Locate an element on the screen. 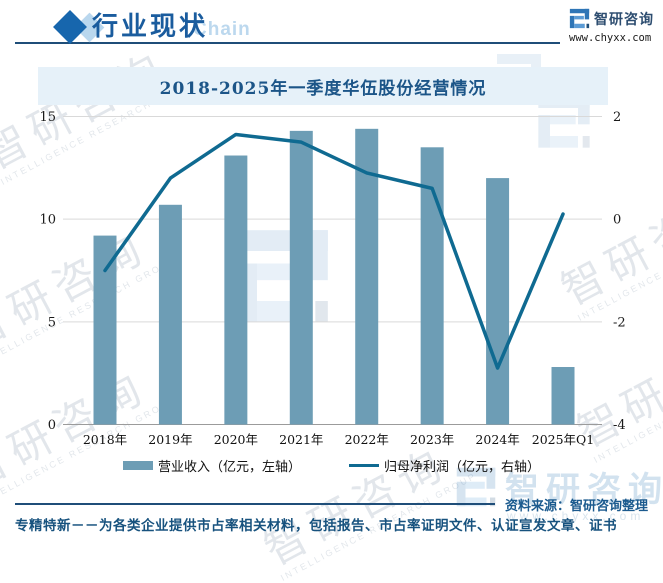  chart-title-band: 2018-2025年一季度华伍股份经营情况 is located at coordinates (323, 86).